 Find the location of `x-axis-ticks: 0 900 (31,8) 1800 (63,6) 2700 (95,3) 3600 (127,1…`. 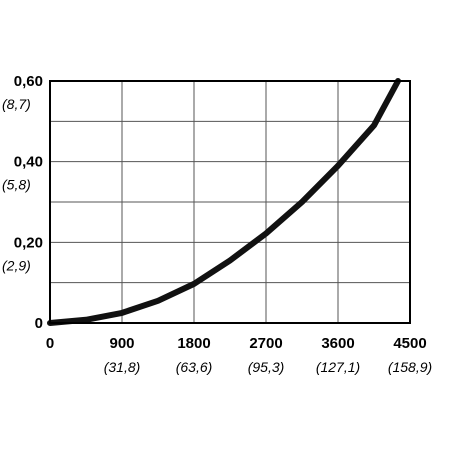

x-axis-ticks: 0 900 (31,8) 1800 (63,6) 2700 (95,3) 3600 (127,1… is located at coordinates (239, 355).